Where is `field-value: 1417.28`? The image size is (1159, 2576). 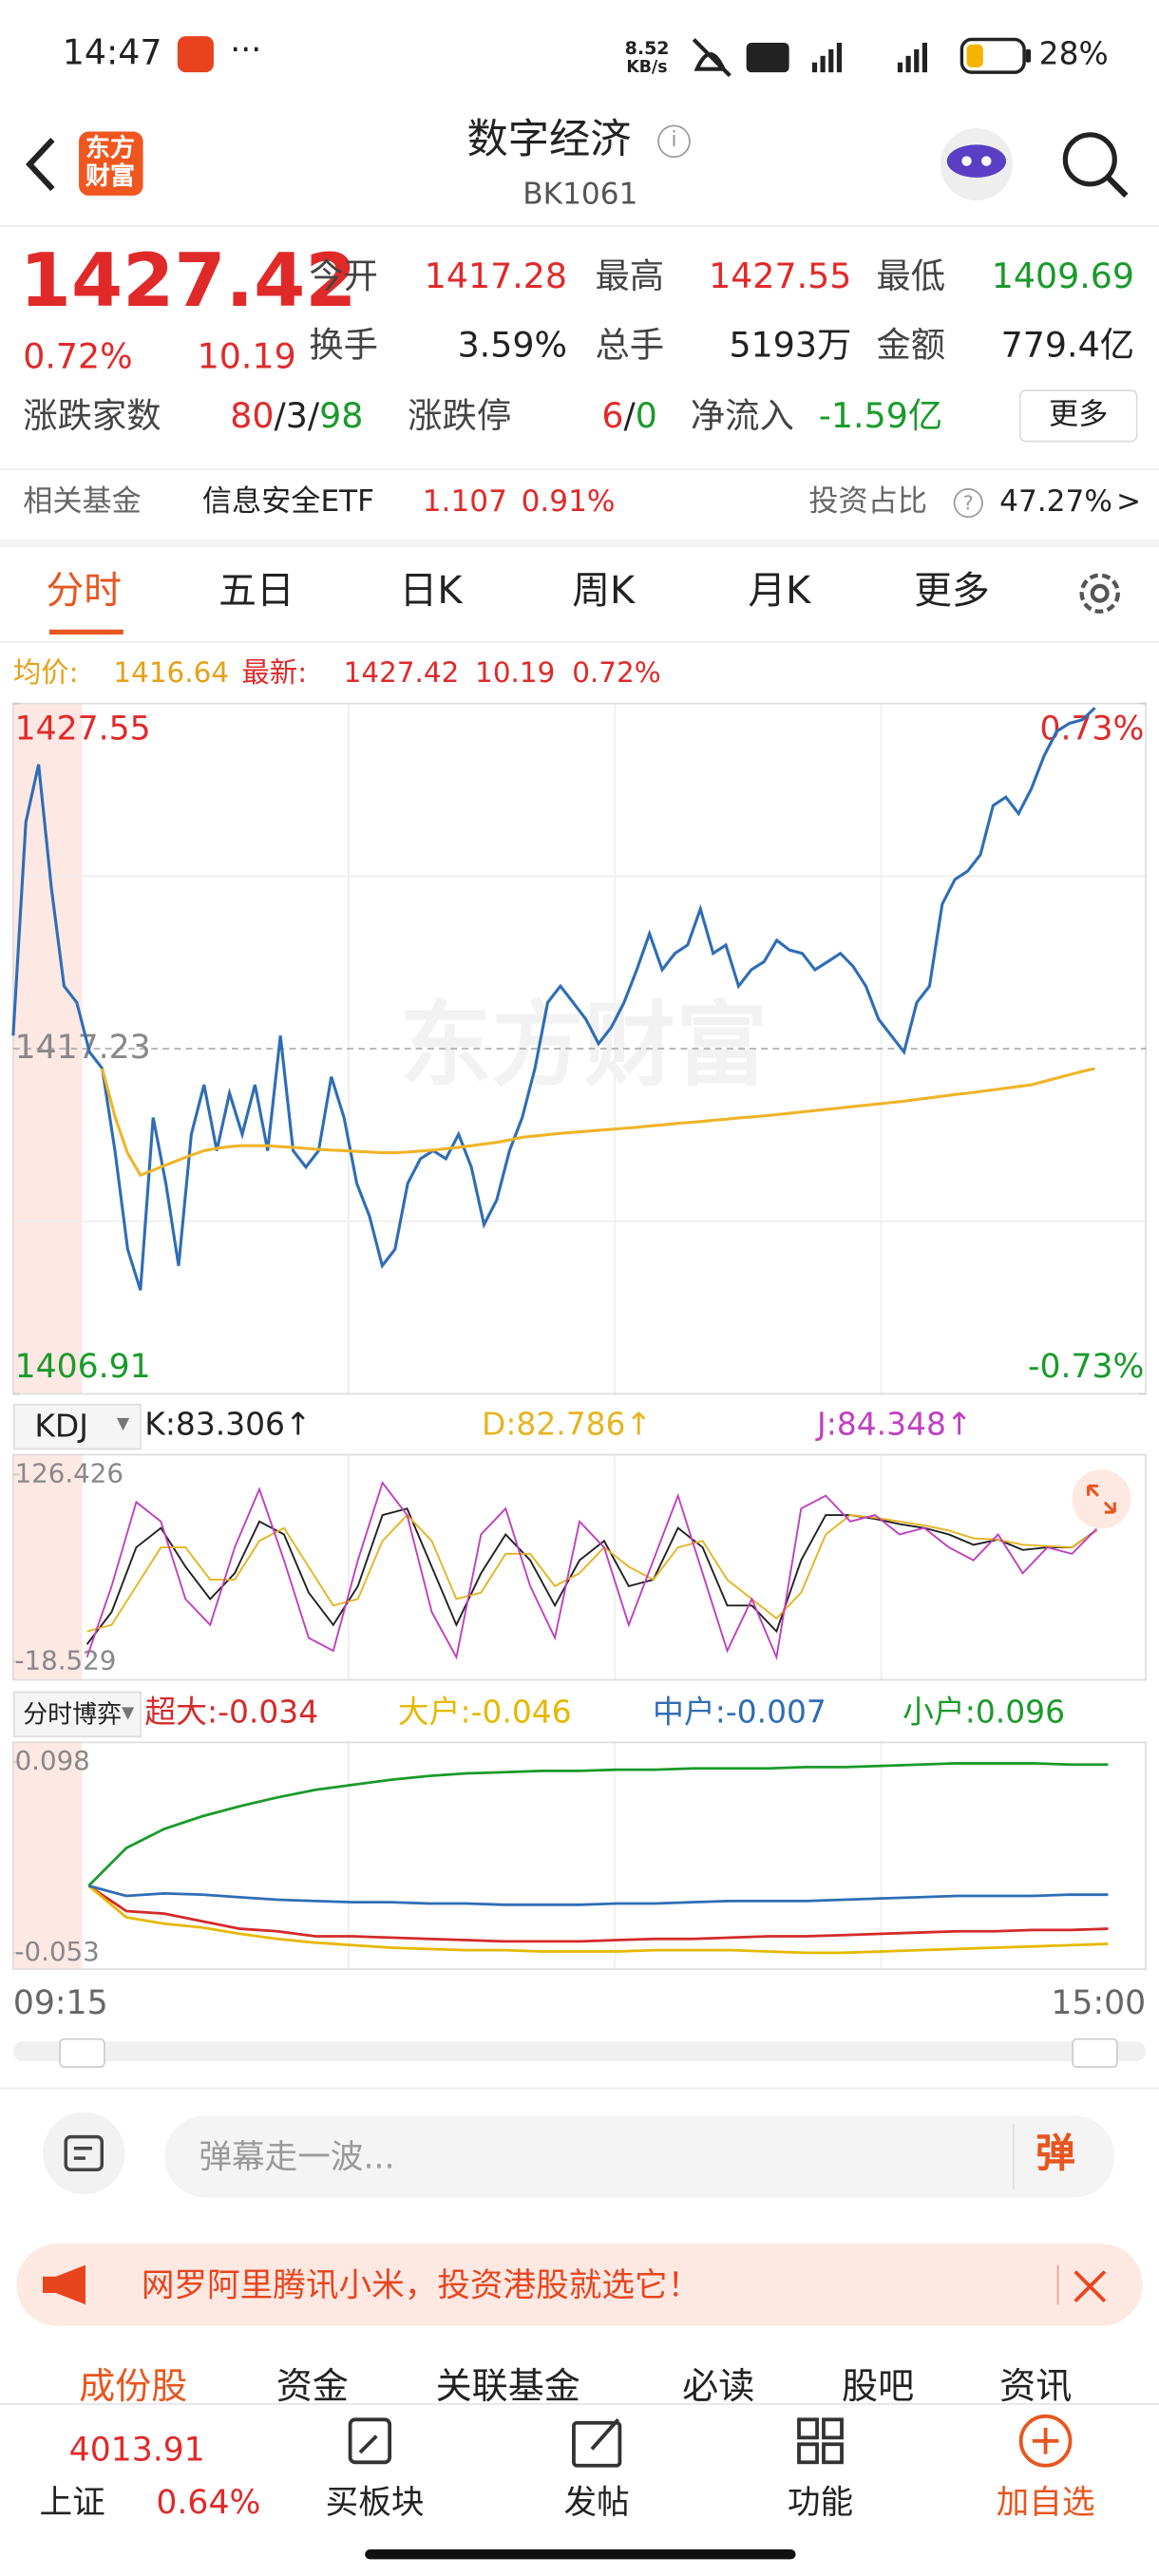 field-value: 1417.28 is located at coordinates (496, 276).